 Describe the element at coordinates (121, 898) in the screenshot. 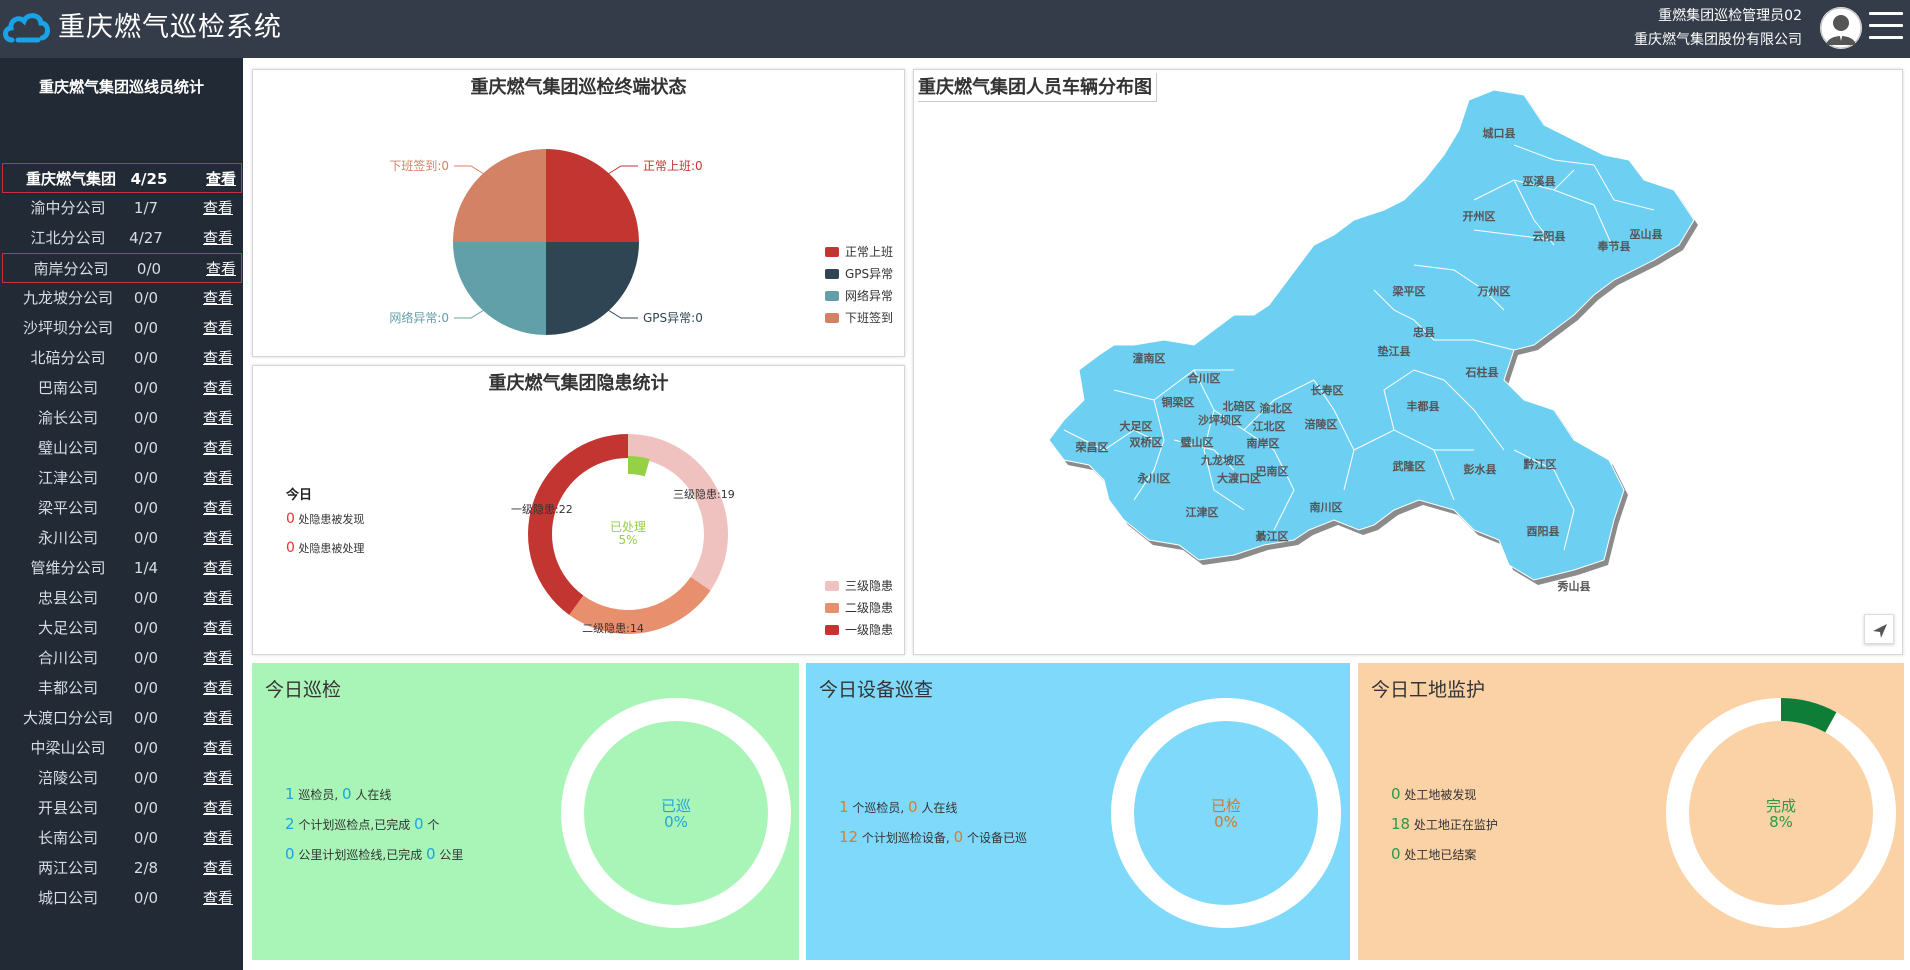

I see `sidebar-item: 城口公司 0/0 查看` at that location.